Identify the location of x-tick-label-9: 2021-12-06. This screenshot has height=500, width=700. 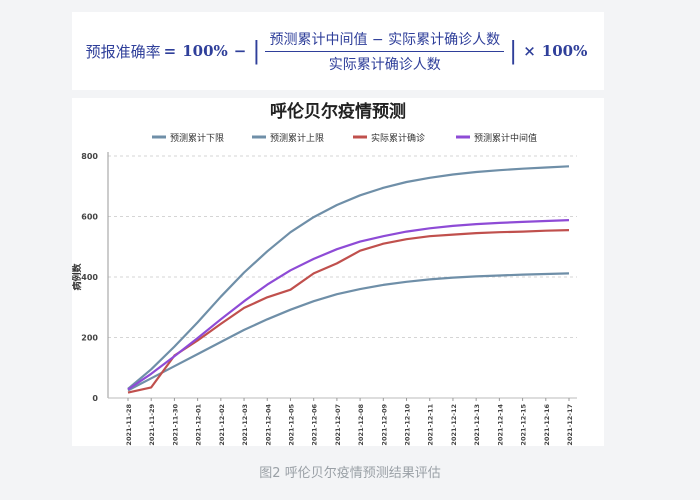
(315, 425).